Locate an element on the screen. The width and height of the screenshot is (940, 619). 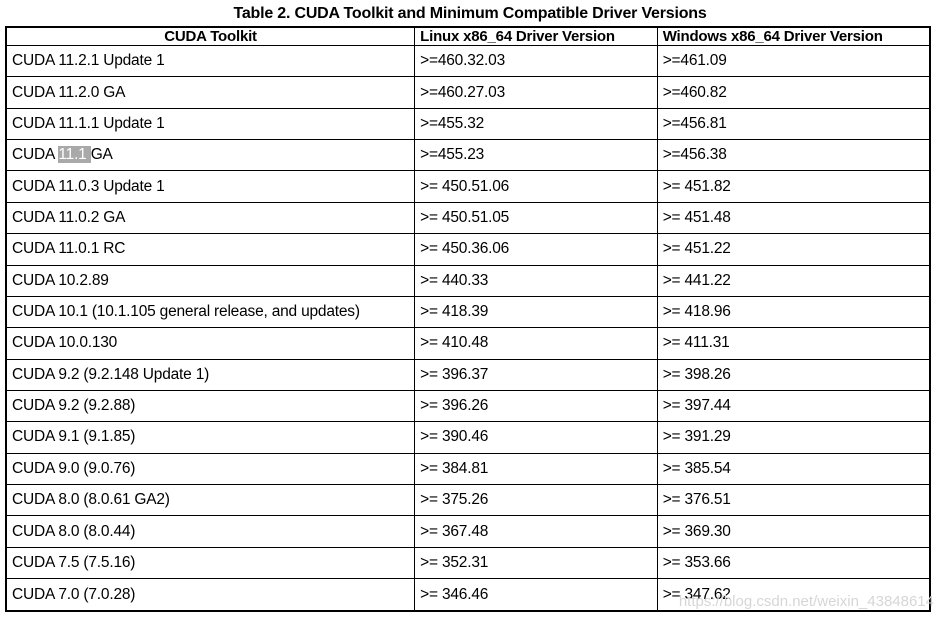
linux-driver-cell: >= 418.39 is located at coordinates (536, 312).